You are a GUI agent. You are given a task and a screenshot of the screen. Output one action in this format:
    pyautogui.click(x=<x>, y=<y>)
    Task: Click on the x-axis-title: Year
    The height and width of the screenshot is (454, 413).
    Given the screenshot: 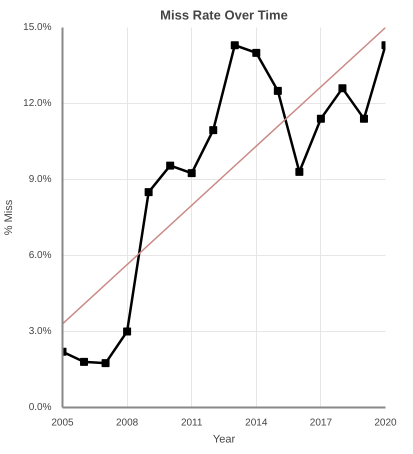 What is the action you would take?
    pyautogui.click(x=224, y=440)
    